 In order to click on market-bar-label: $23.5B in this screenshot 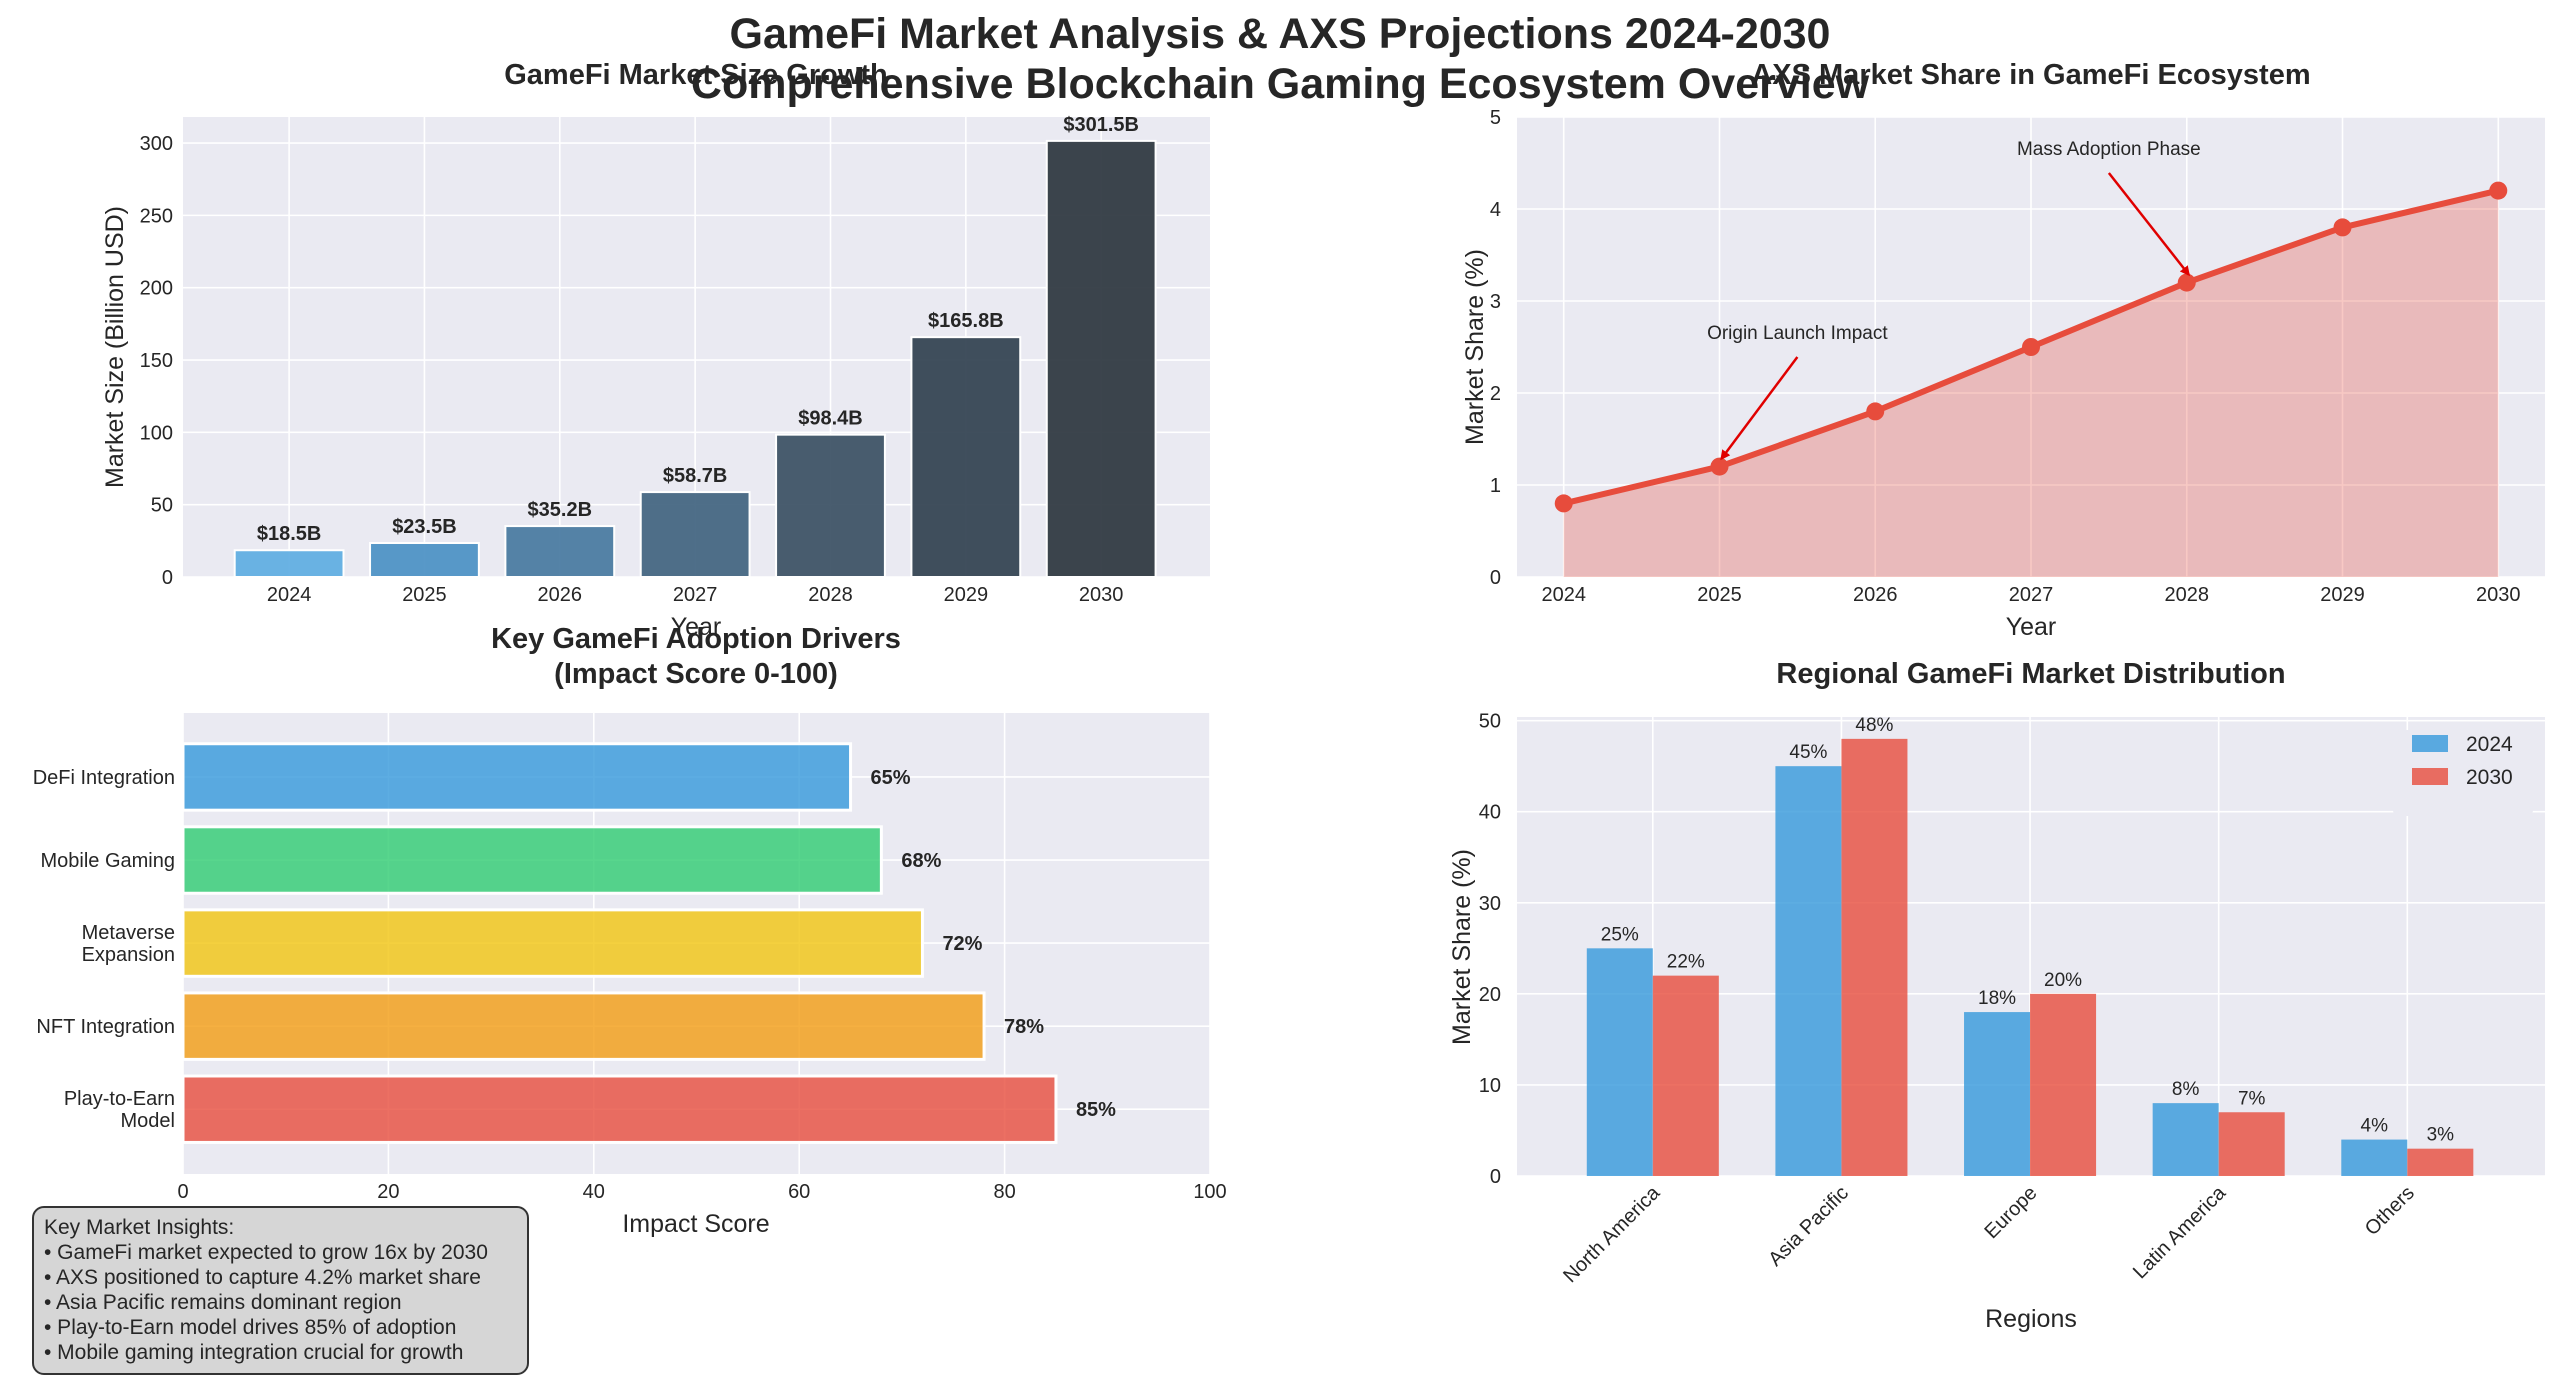, I will do `click(424, 527)`.